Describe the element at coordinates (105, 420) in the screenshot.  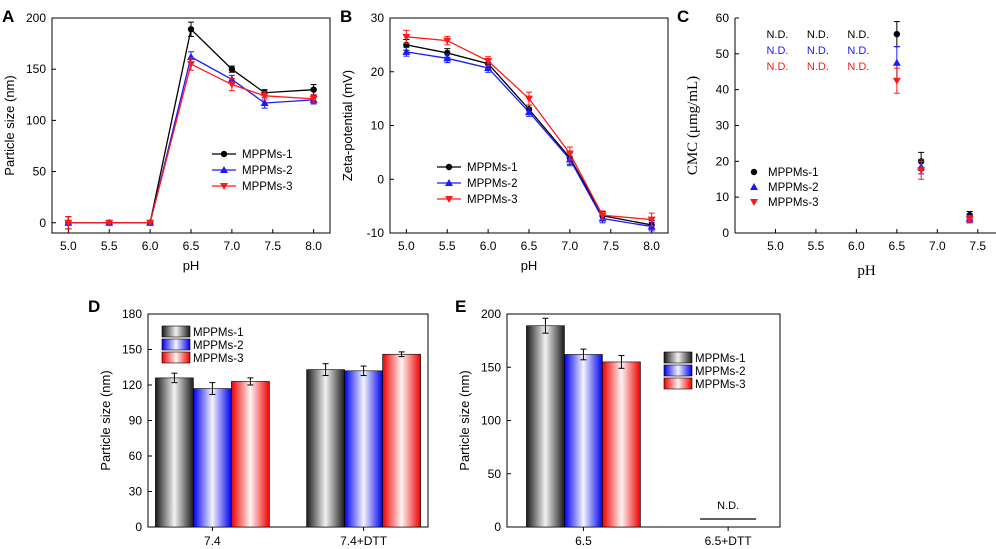
I see `panel-d-ylabel: Particle size (nm)` at that location.